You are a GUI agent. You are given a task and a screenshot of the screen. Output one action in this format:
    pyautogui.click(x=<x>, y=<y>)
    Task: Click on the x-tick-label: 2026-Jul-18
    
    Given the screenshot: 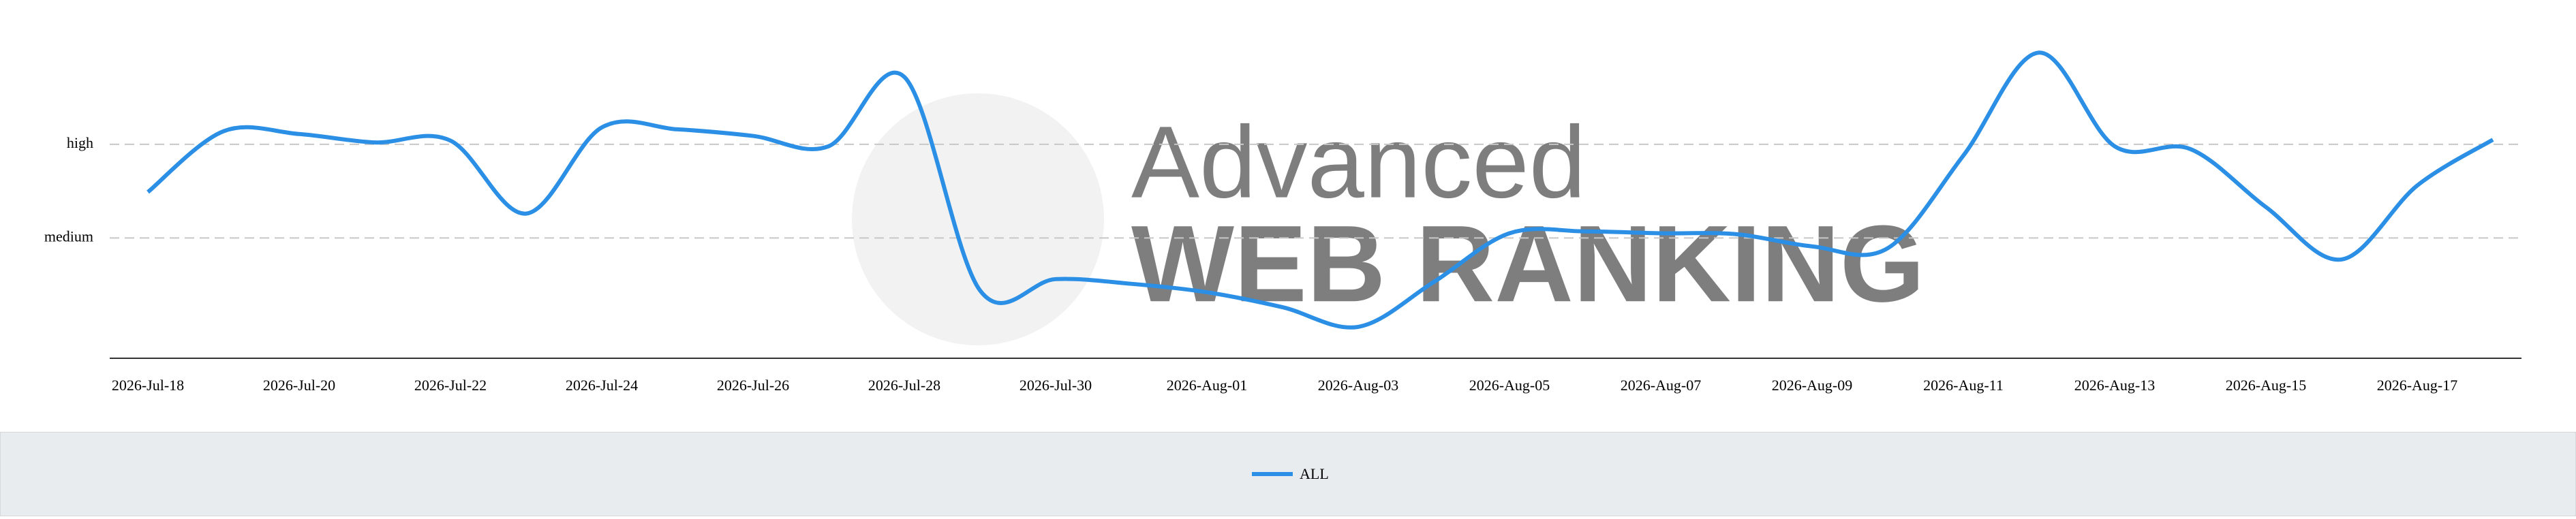 What is the action you would take?
    pyautogui.click(x=148, y=386)
    